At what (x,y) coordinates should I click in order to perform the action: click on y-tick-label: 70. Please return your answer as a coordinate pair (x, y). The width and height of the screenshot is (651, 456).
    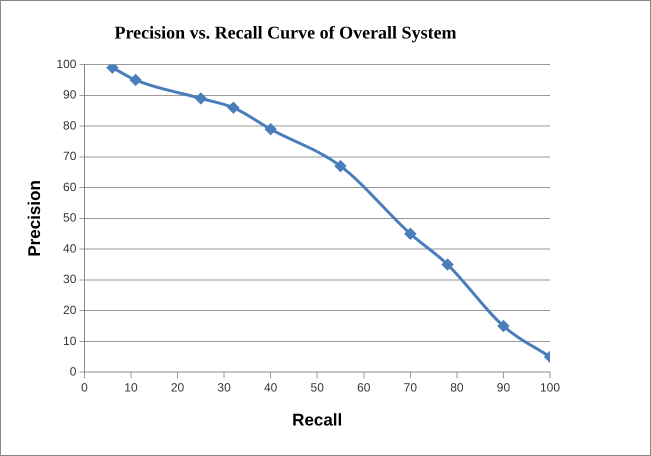
    Looking at the image, I should click on (70, 156).